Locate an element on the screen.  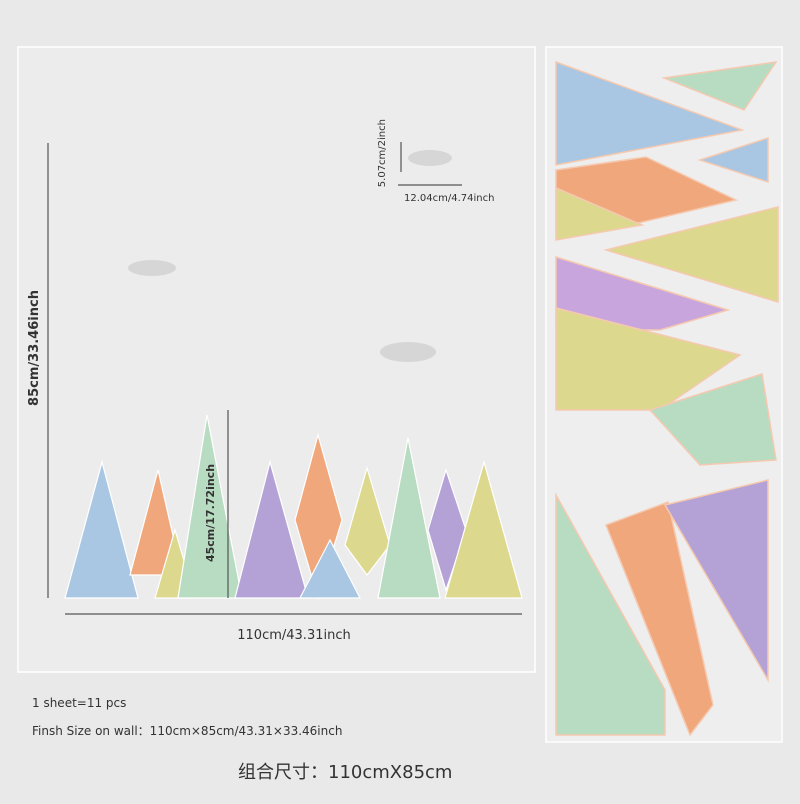
total-height: 85cm/33.46inch is located at coordinates (34, 348).